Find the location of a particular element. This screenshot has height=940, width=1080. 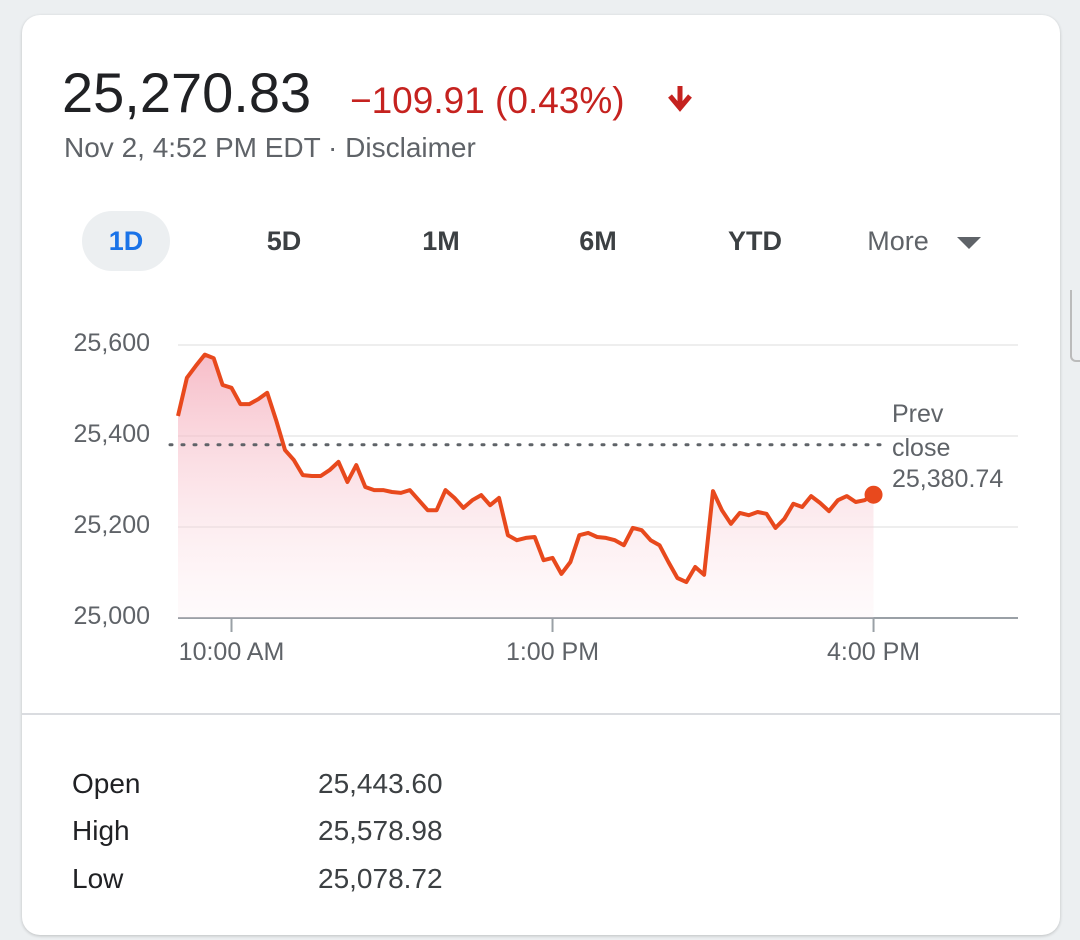

change: −109.91 (0.43%) is located at coordinates (487, 100).